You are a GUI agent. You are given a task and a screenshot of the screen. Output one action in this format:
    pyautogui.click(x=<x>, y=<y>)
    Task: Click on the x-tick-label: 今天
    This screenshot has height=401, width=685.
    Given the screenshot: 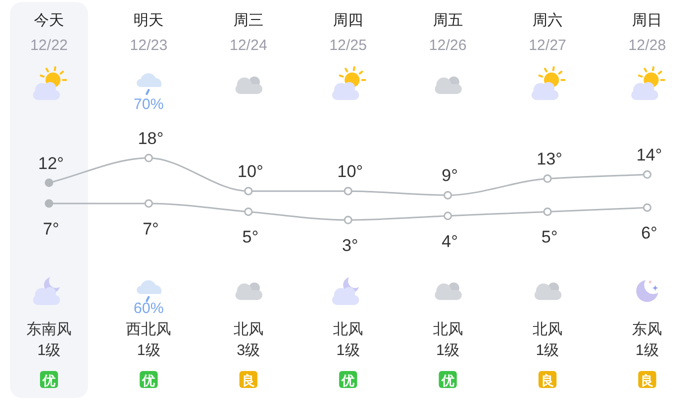 What is the action you would take?
    pyautogui.click(x=49, y=20)
    